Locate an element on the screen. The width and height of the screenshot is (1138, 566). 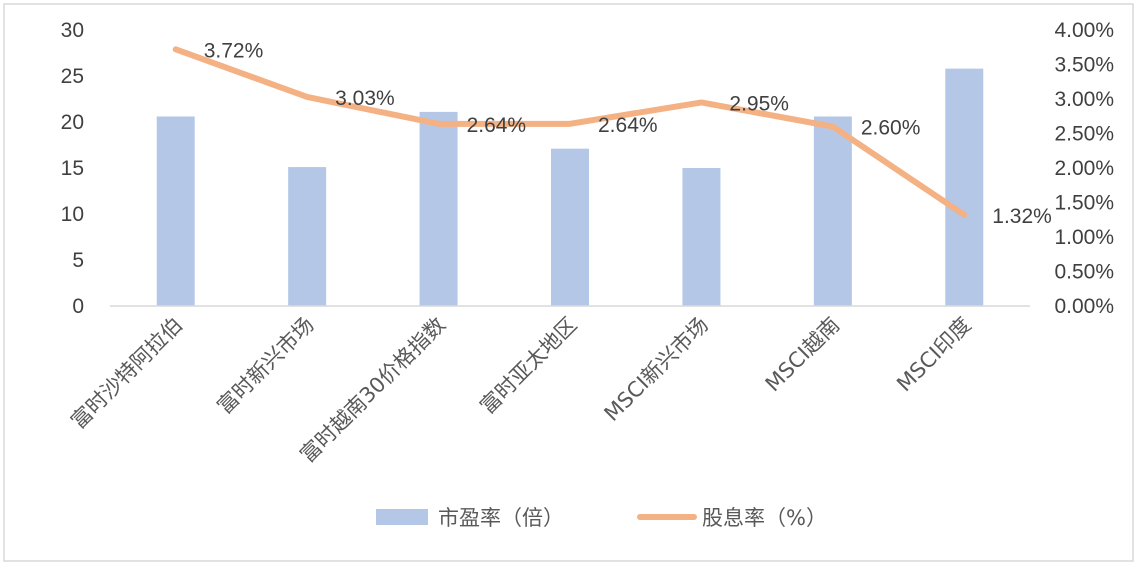
legend: 市盈率（倍） 股息率（%） is located at coordinates (601, 518).